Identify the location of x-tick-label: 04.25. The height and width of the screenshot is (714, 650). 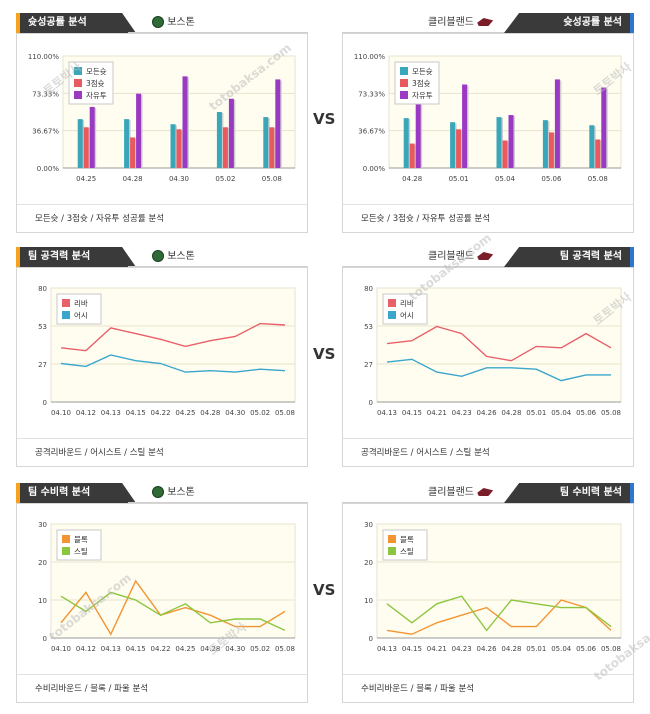
(185, 413).